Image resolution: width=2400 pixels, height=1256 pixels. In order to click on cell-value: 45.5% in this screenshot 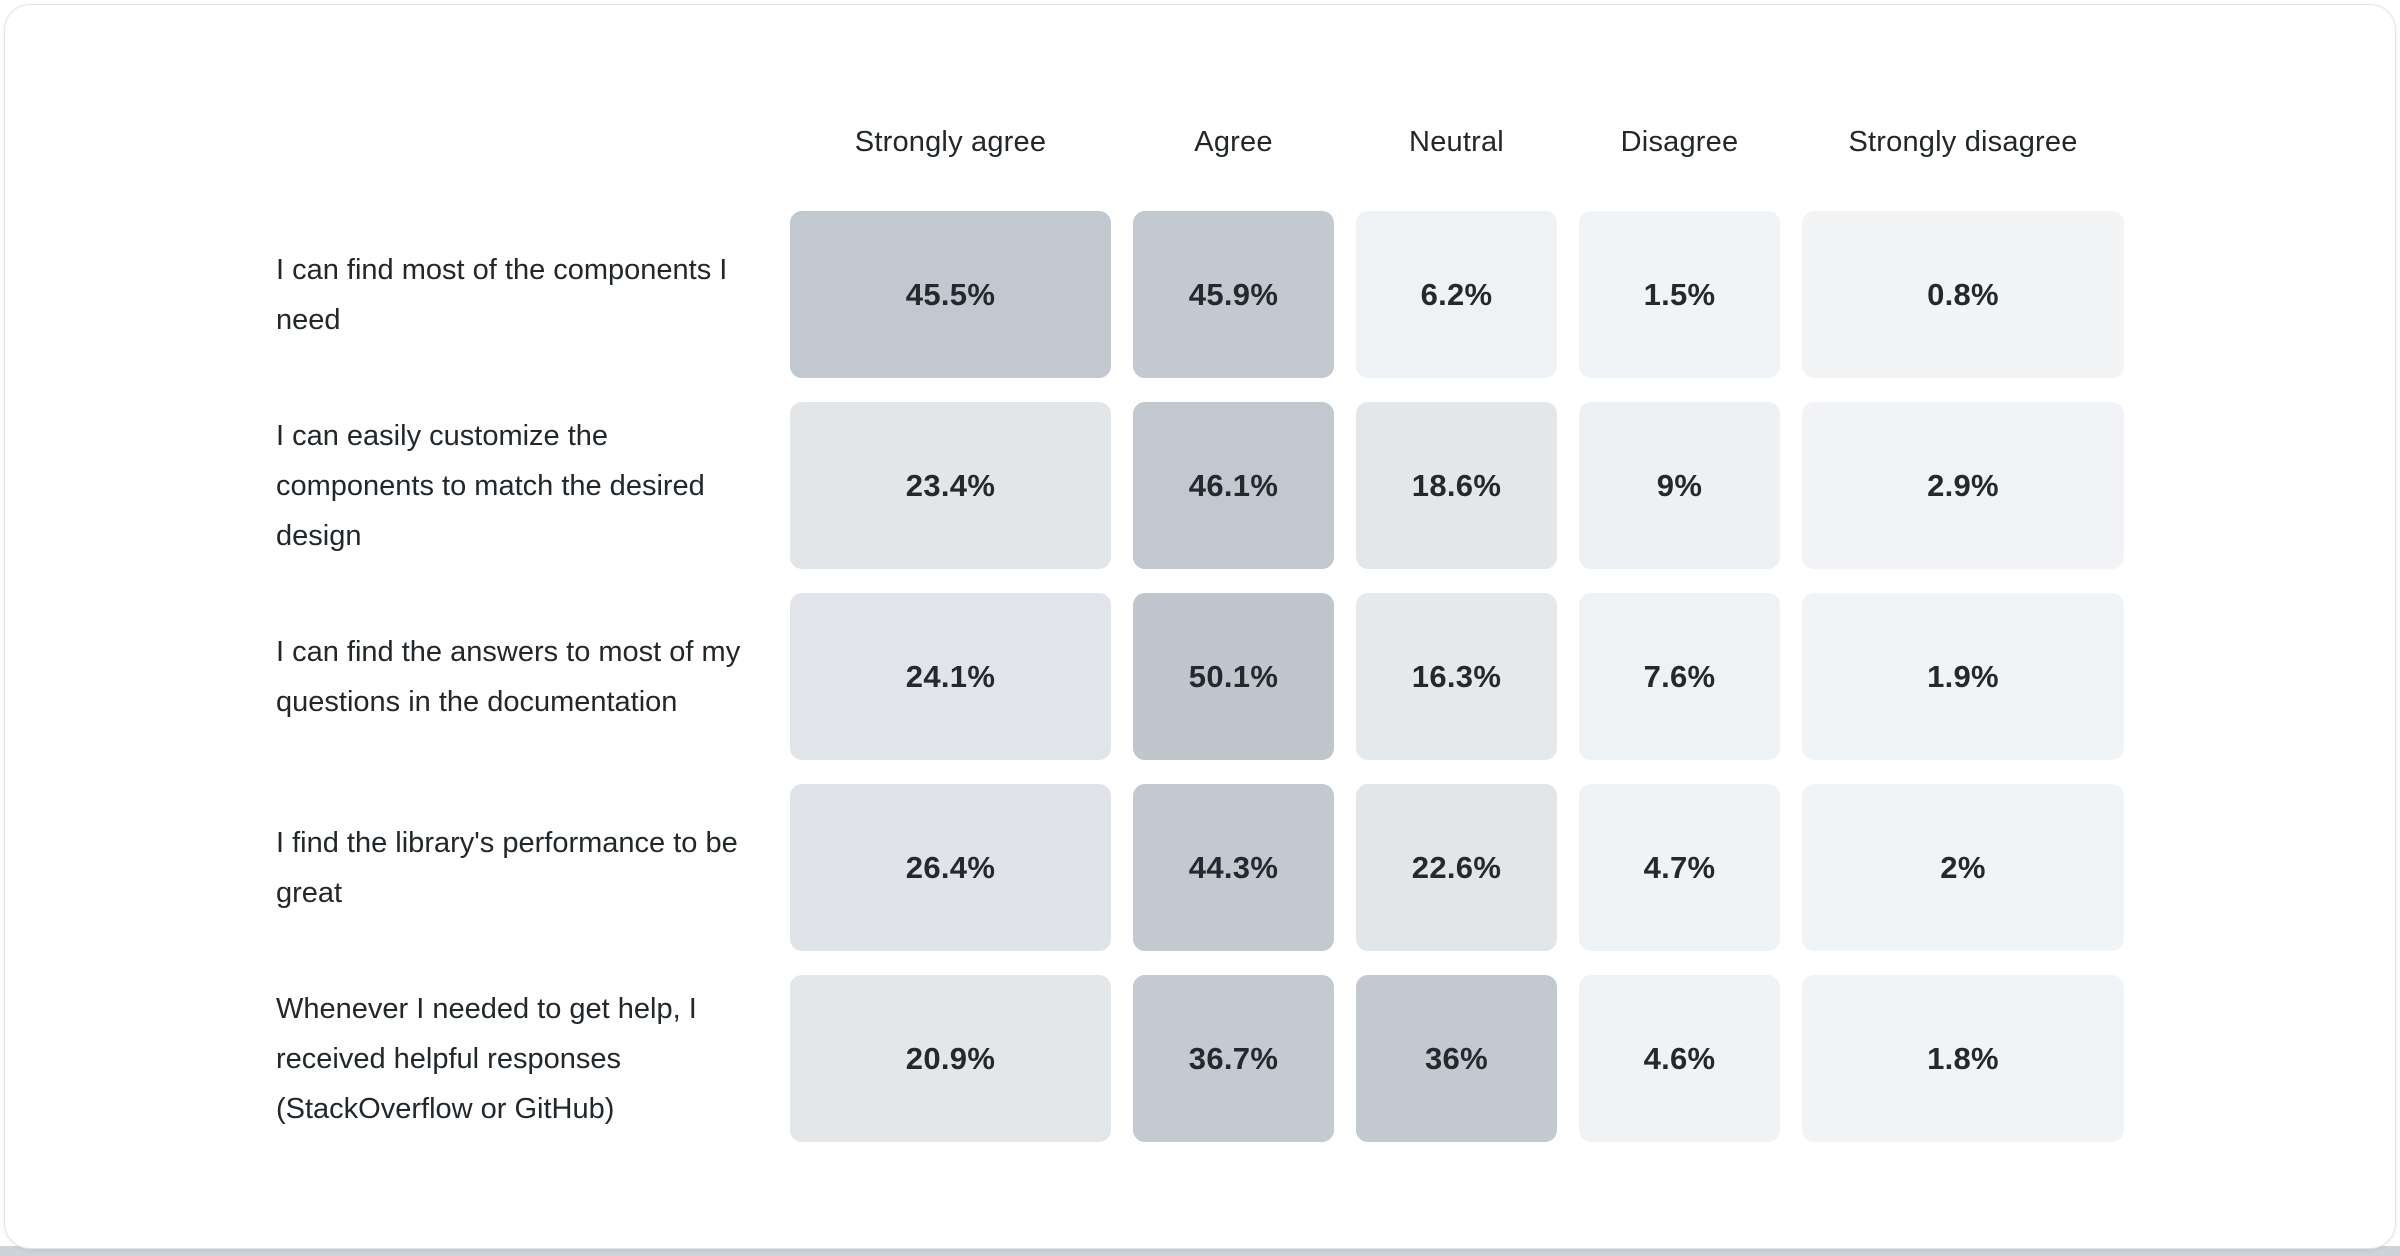, I will do `click(950, 294)`.